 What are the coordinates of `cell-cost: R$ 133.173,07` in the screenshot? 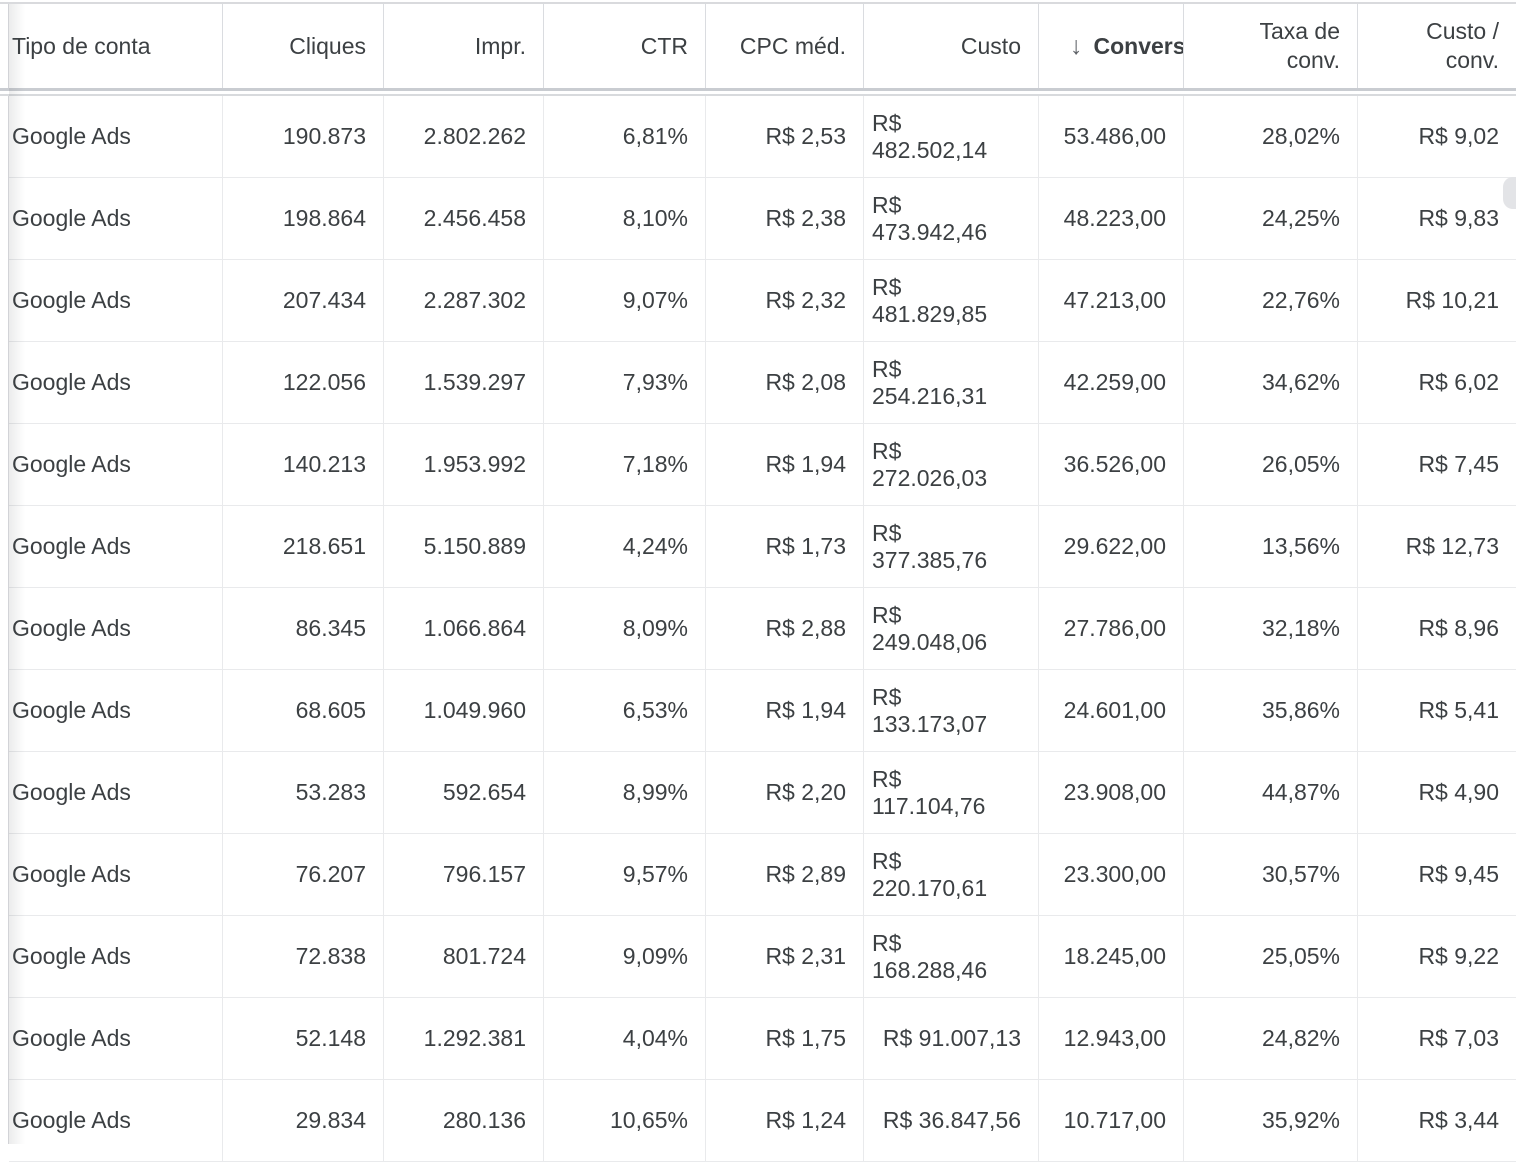 It's located at (951, 710).